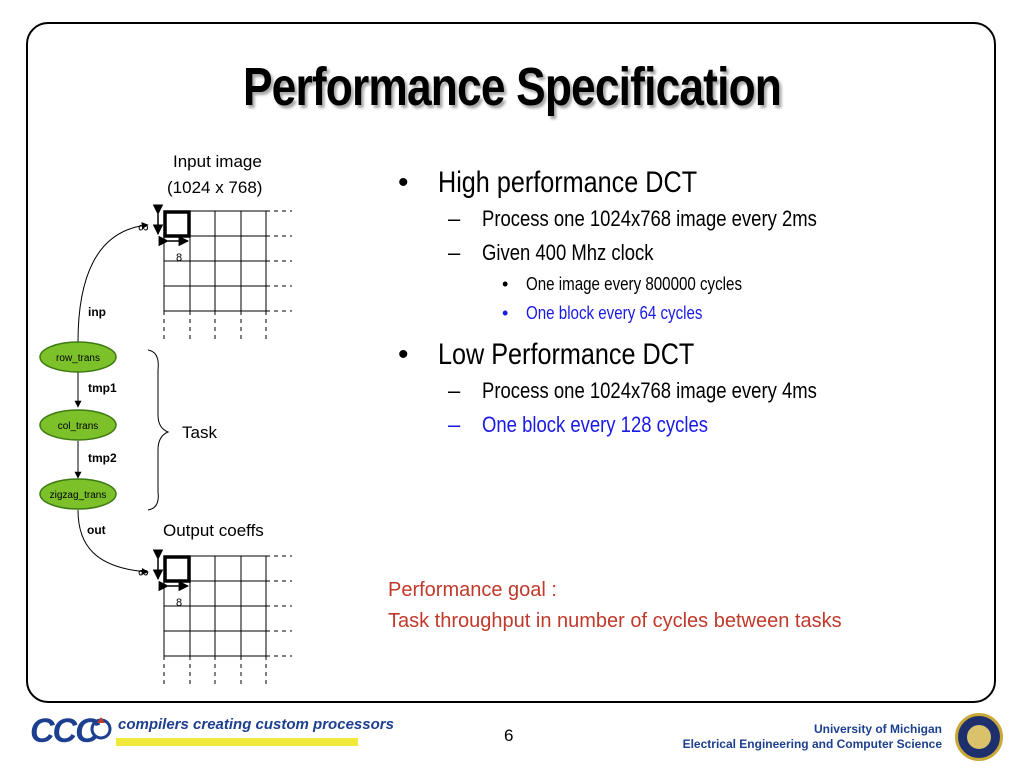  What do you see at coordinates (512, 87) in the screenshot?
I see `slide-title: Performance Specification` at bounding box center [512, 87].